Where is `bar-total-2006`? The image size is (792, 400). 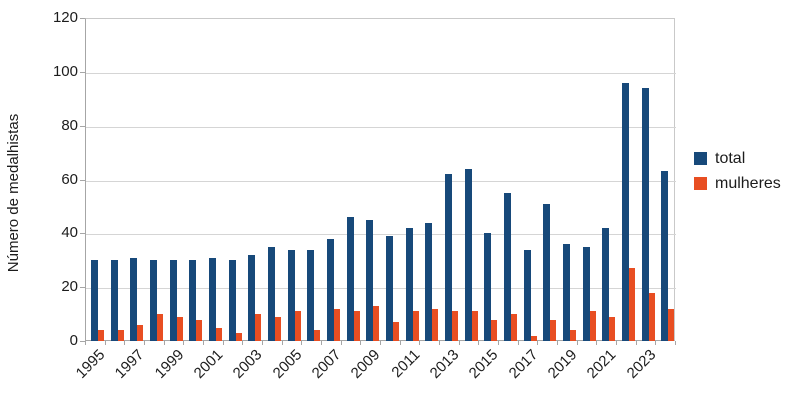 bar-total-2006 is located at coordinates (311, 295).